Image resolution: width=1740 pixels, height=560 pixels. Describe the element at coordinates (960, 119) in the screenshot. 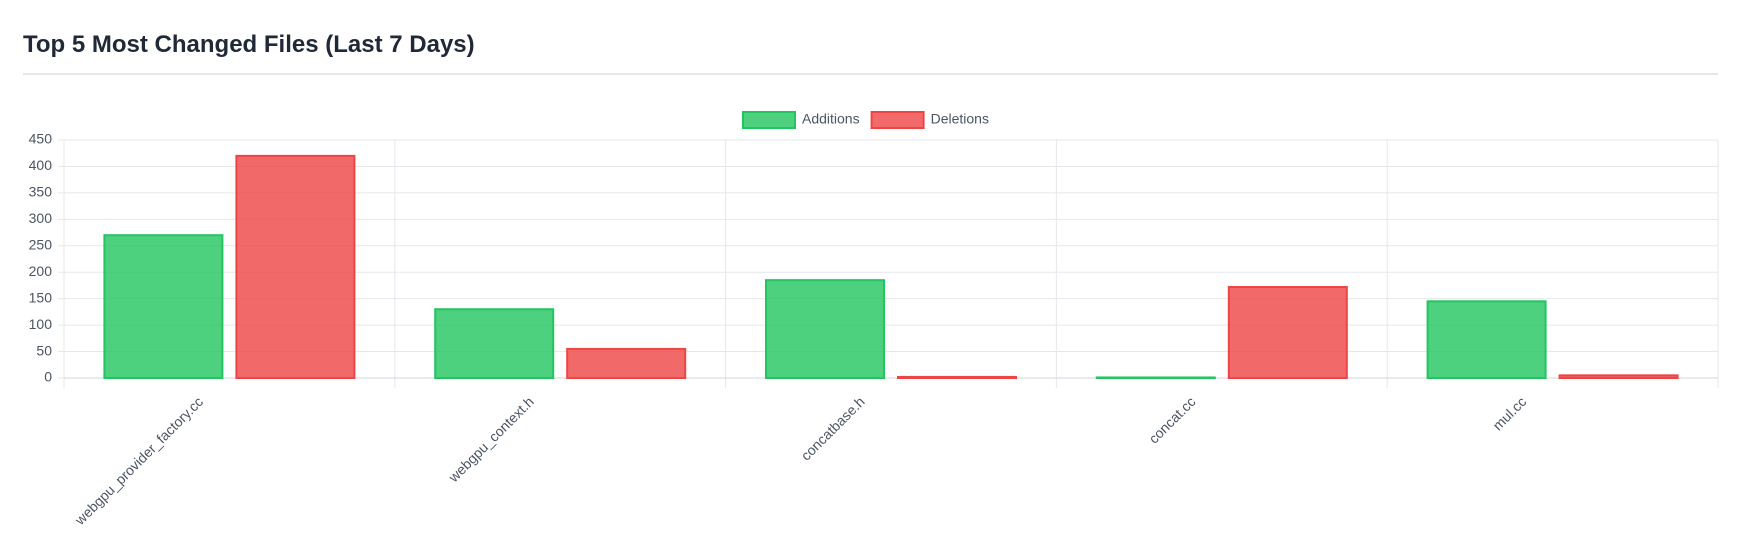

I see `legend-label: Deletions` at that location.